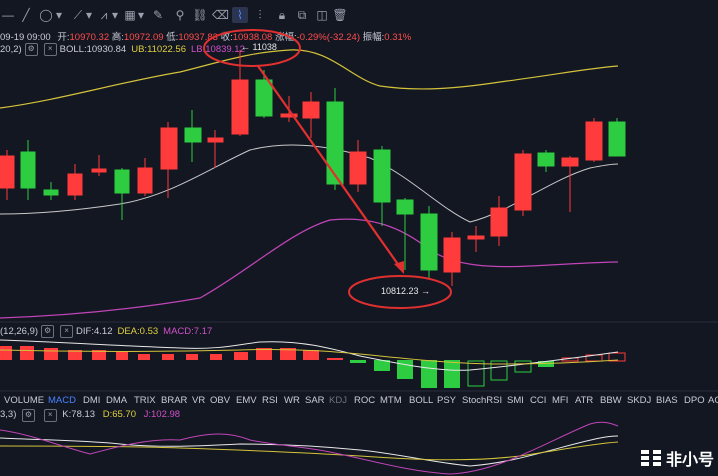 This screenshot has height=476, width=718. I want to click on lb-value: 10839.12, so click(225, 49).